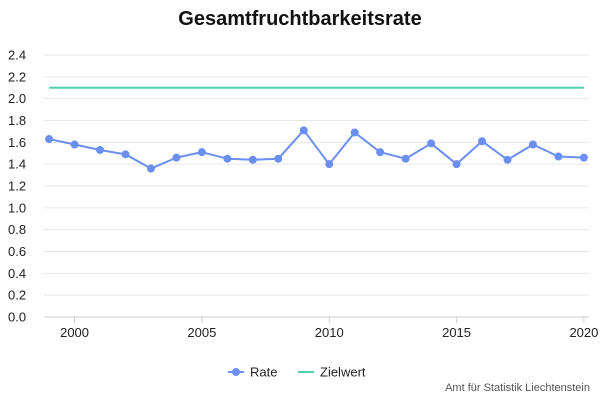 This screenshot has height=400, width=600. I want to click on x-tick-label: 2015, so click(456, 332).